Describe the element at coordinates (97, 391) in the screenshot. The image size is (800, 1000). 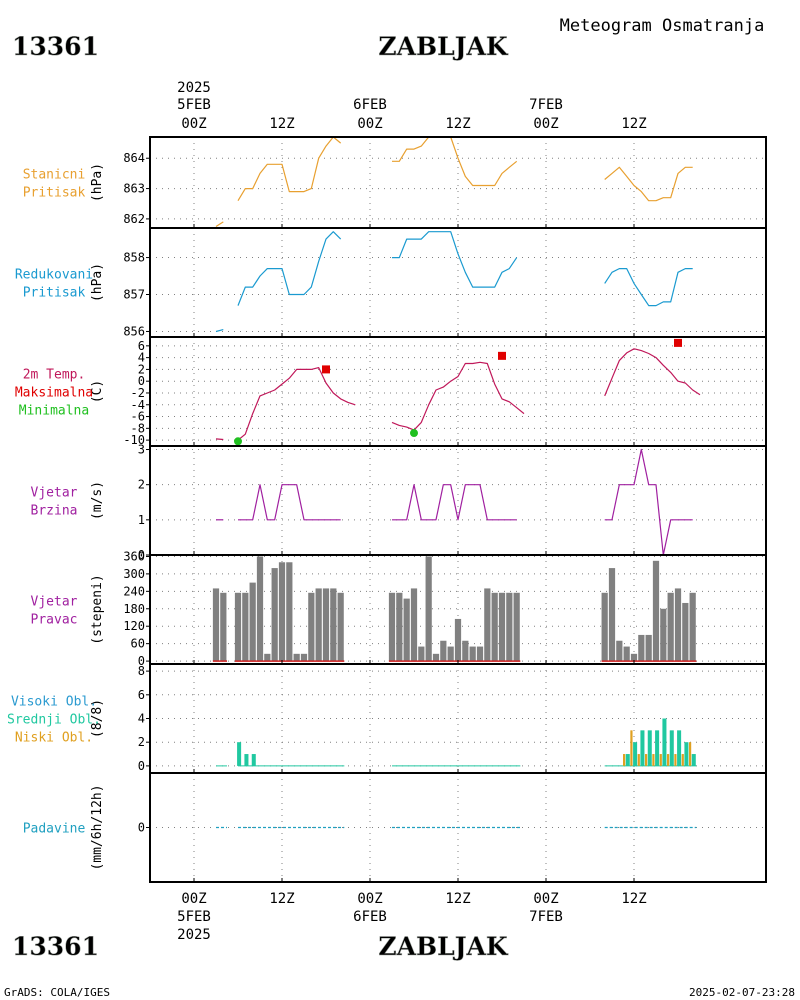
I see `y-unit-label: (C)` at that location.